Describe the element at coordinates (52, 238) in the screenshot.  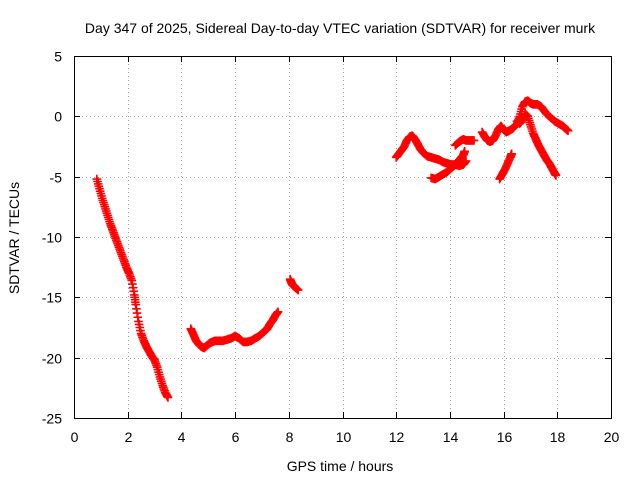
I see `y-tick-label: -10` at that location.